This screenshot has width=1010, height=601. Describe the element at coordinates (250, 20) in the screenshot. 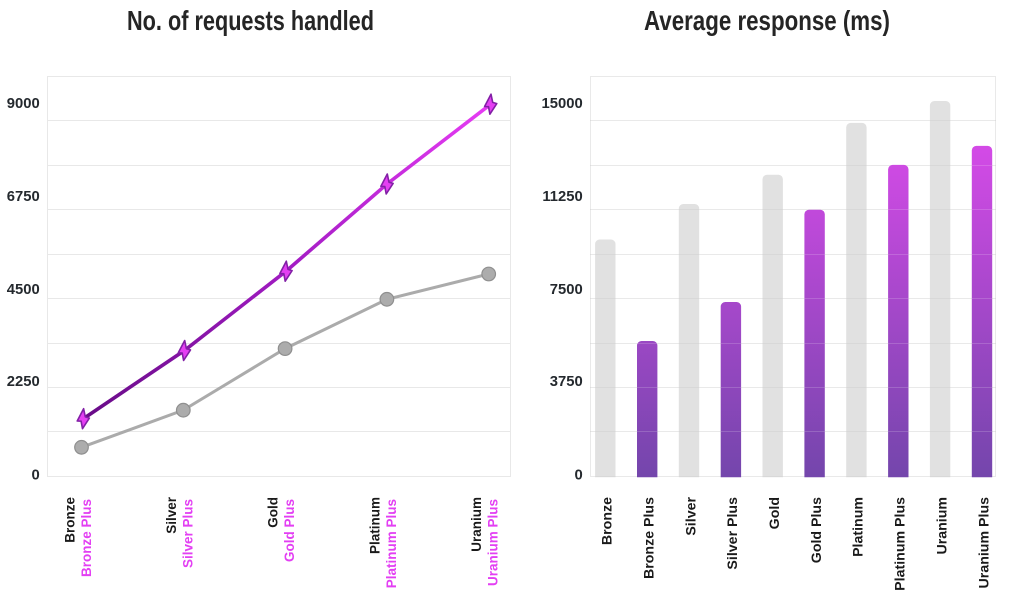

I see `svg-text: No. of requests handled` at that location.